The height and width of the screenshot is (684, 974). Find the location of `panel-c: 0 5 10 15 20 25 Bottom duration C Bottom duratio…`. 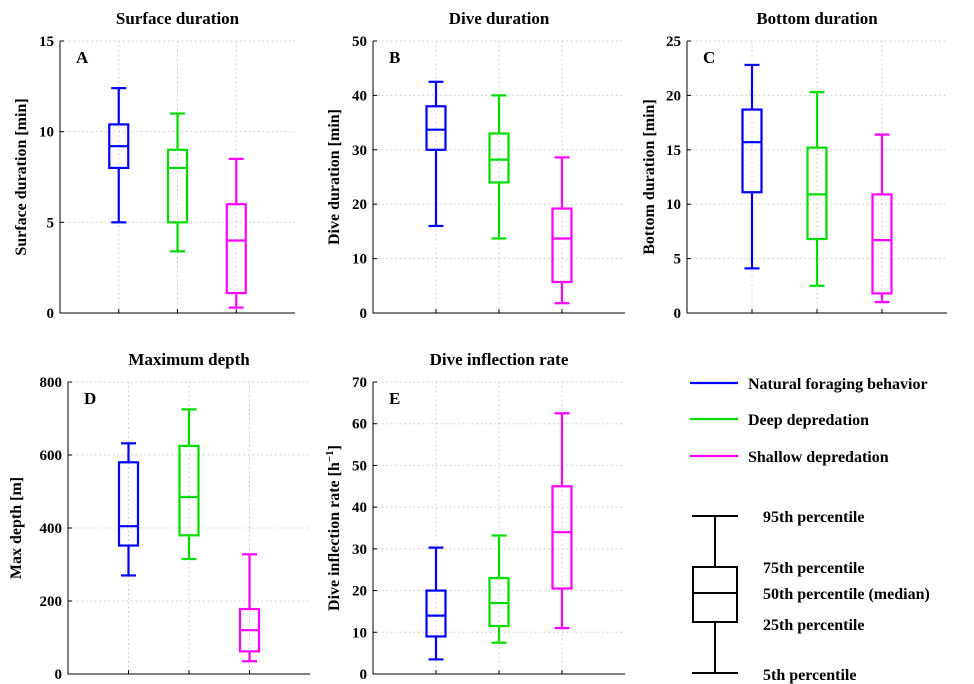

panel-c: 0 5 10 15 20 25 Bottom duration C Bottom duratio… is located at coordinates (794, 165).